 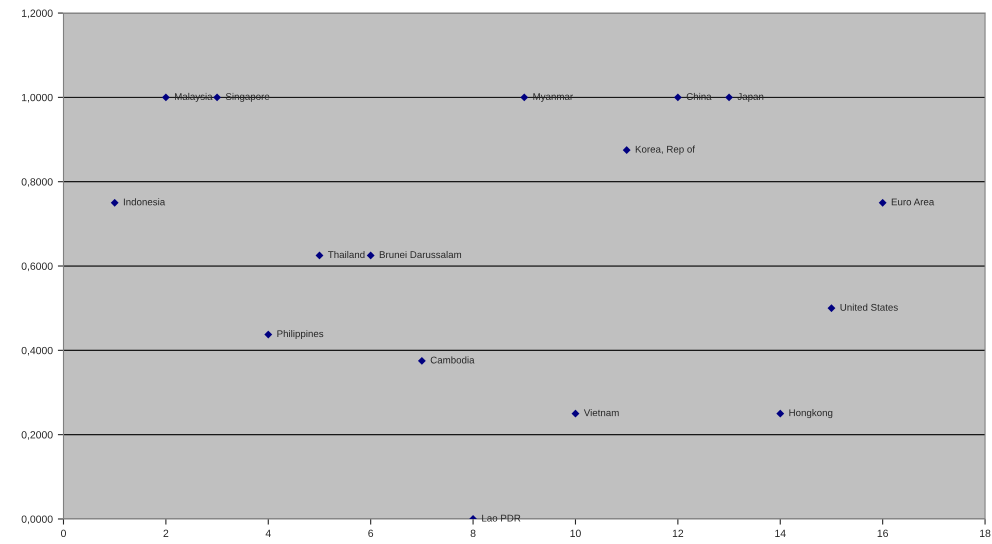 What do you see at coordinates (37, 519) in the screenshot?
I see `y-tick-label: 0,0000` at bounding box center [37, 519].